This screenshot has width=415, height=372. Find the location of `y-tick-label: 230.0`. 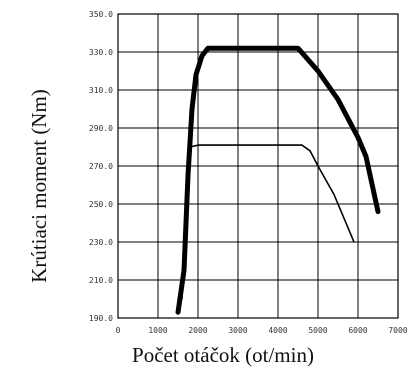

y-tick-label: 230.0 is located at coordinates (101, 242).